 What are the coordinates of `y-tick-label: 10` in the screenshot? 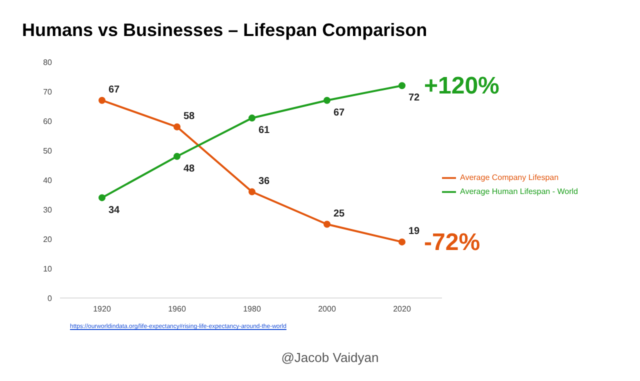 It's located at (48, 269).